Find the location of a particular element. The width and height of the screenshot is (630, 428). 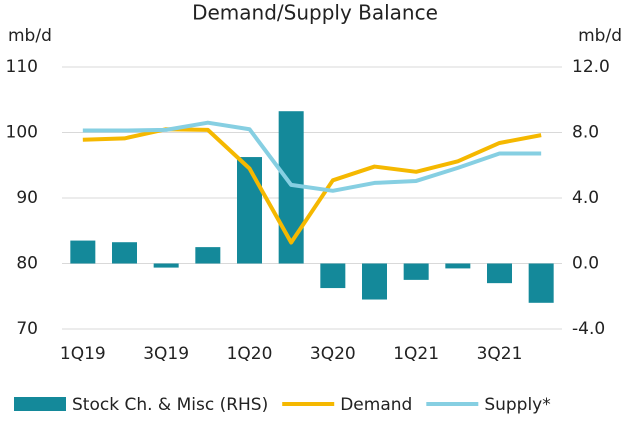

y2-tick-label: 12.0 is located at coordinates (591, 67).